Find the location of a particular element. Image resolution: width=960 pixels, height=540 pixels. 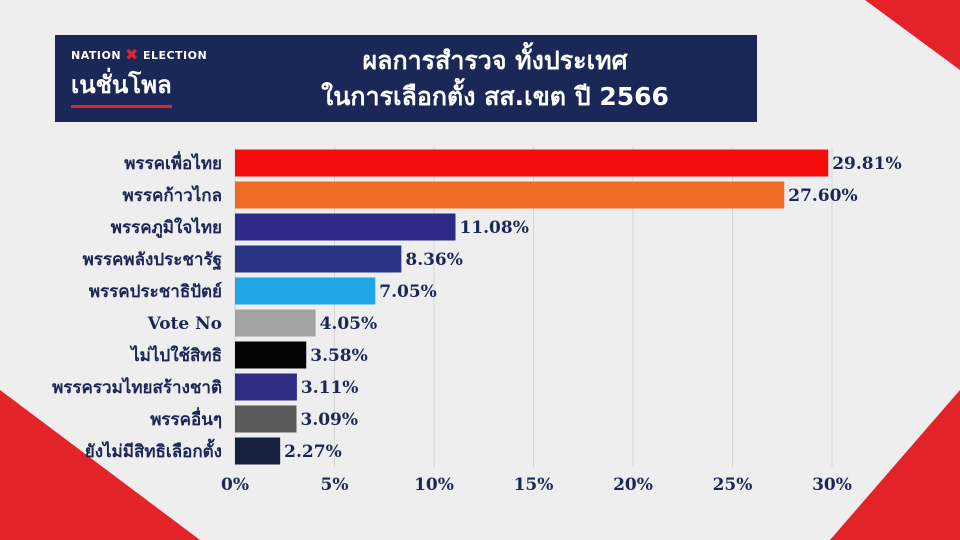

nation-election-logo: NATION ✖ ELECTION เนชั่นโพล is located at coordinates (141, 79).